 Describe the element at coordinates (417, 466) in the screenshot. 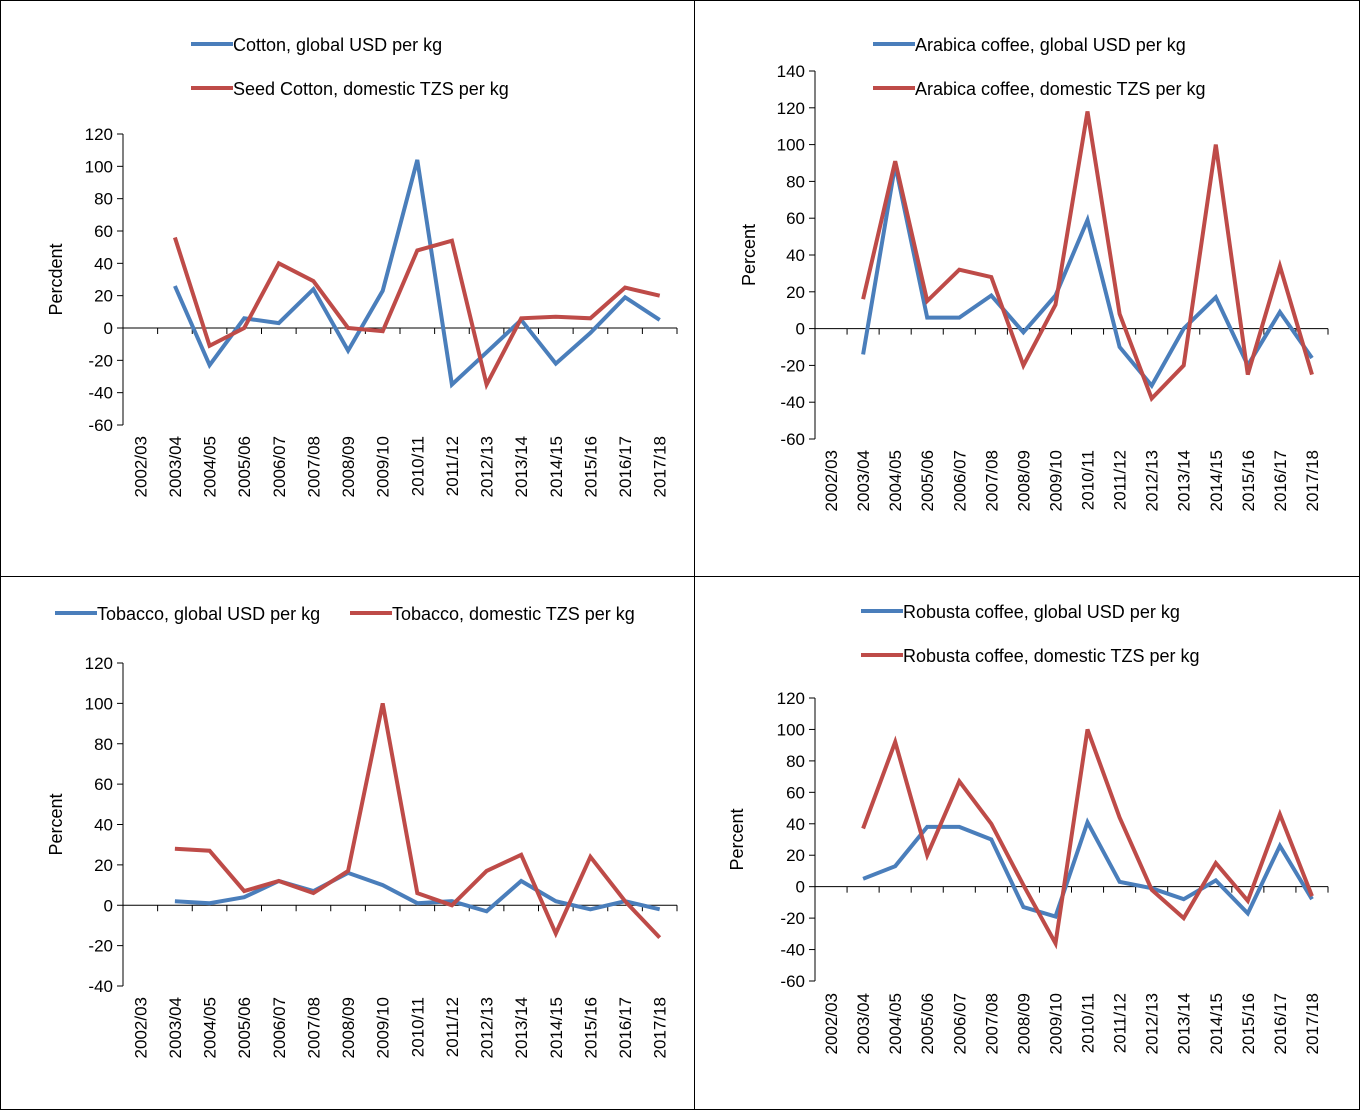

I see `x-tick-label: 2010/11` at that location.